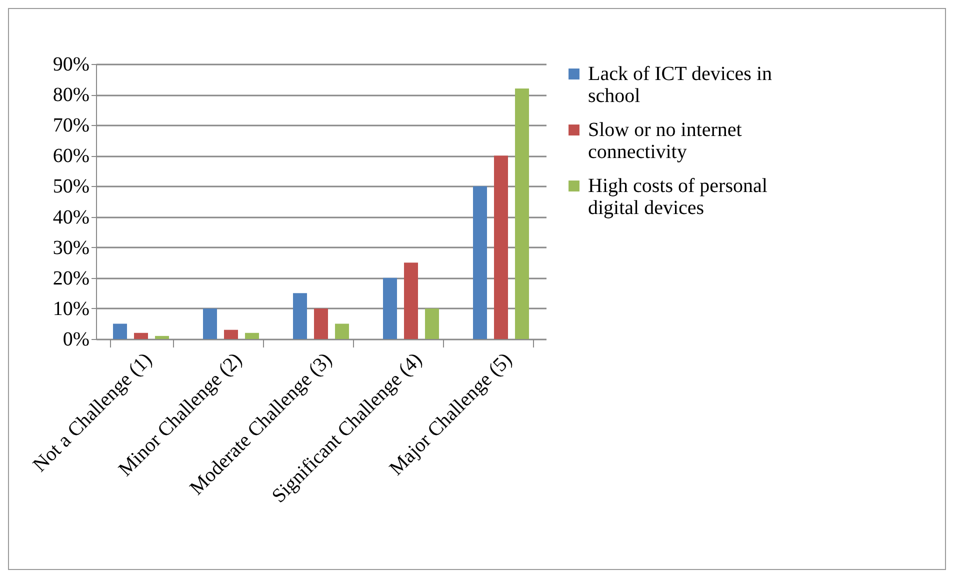 The height and width of the screenshot is (580, 956). I want to click on y-tick-label: 0%, so click(76, 339).